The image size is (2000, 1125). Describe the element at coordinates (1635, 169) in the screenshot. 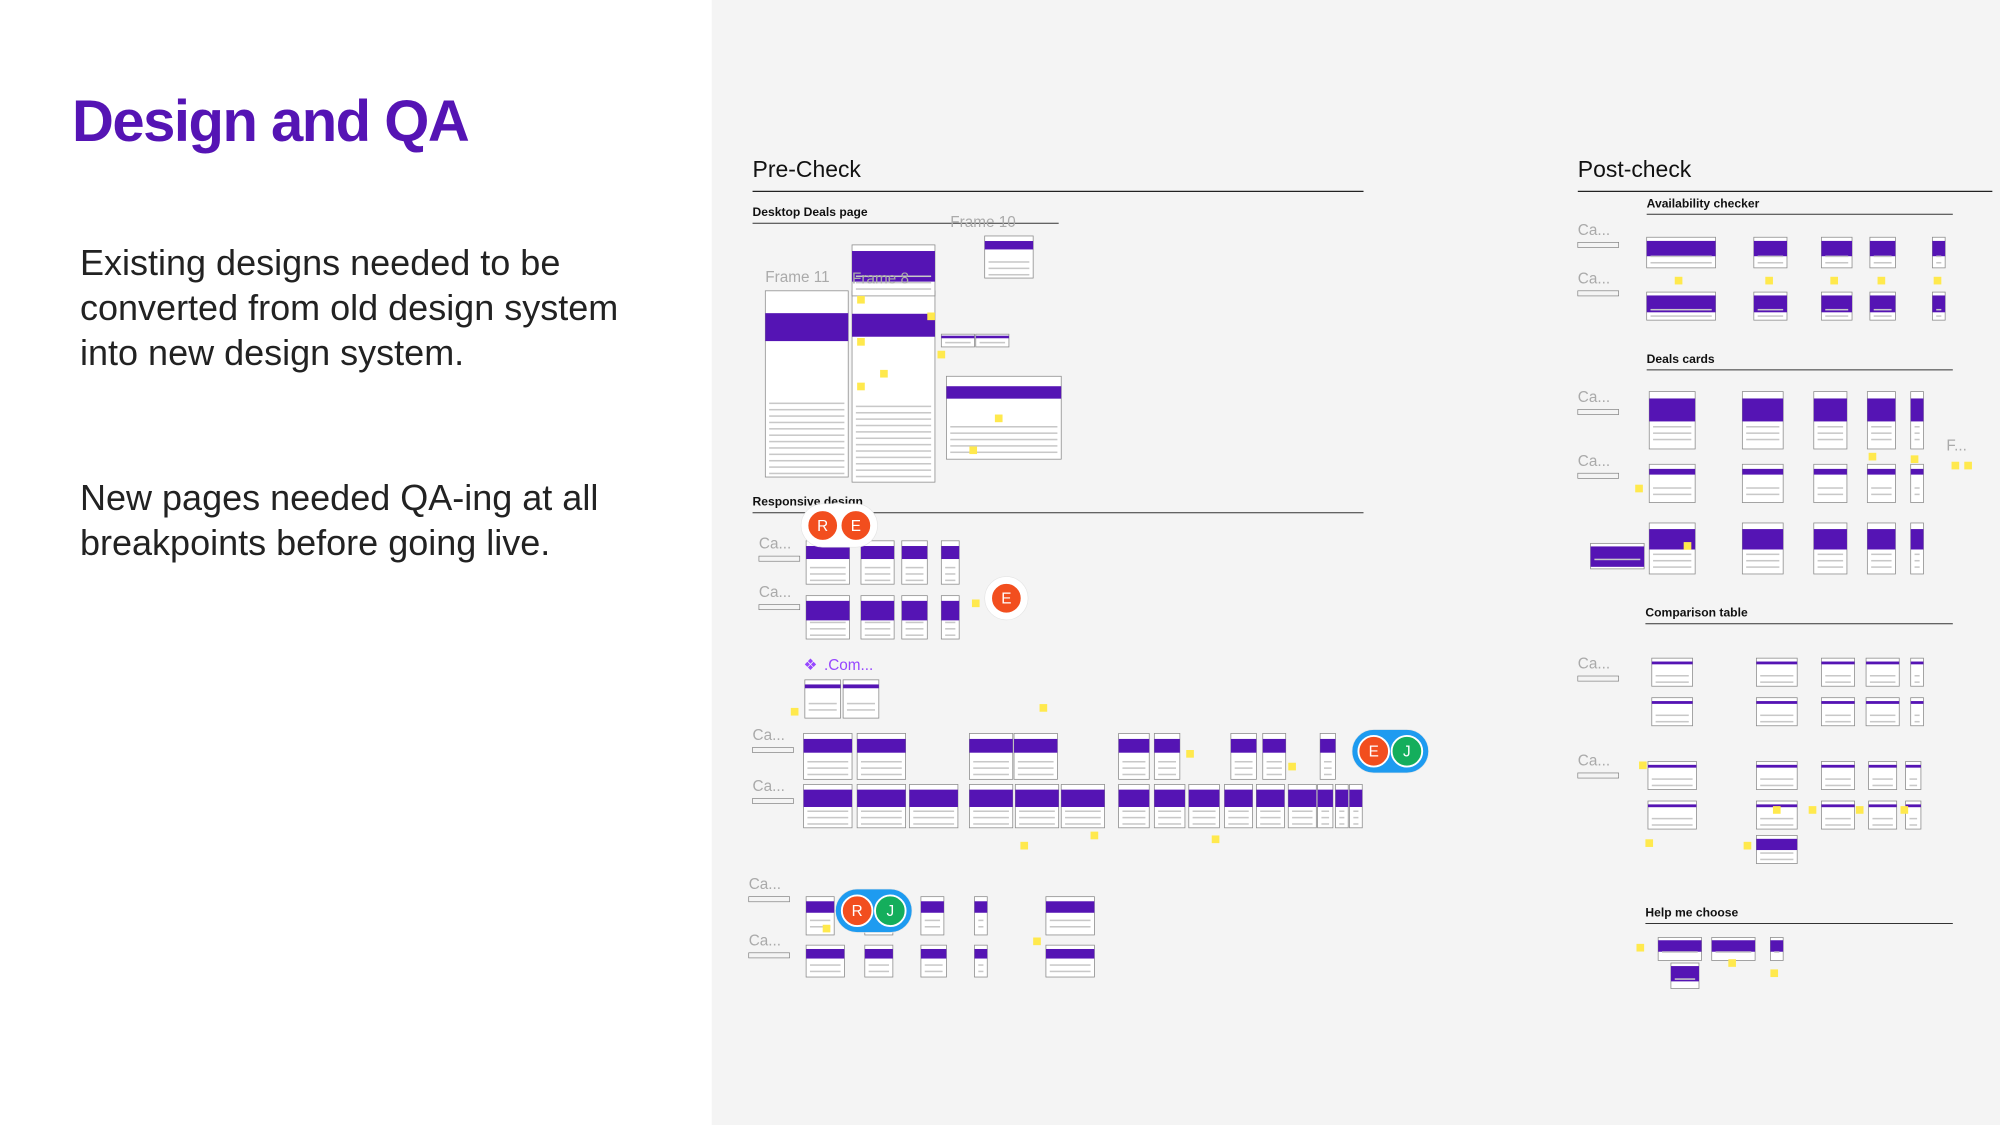

I see `section-title: Post-check` at that location.